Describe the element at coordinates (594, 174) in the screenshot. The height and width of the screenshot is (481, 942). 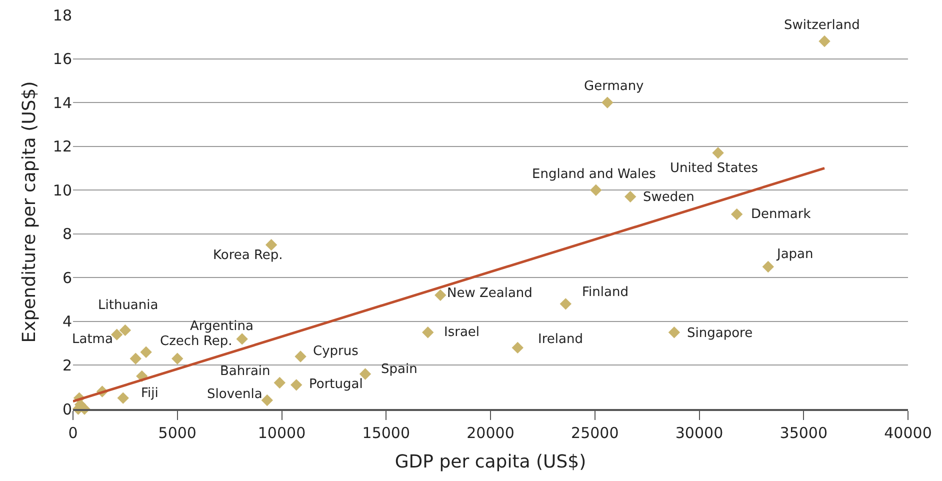
I see `annotation: England and Wales` at that location.